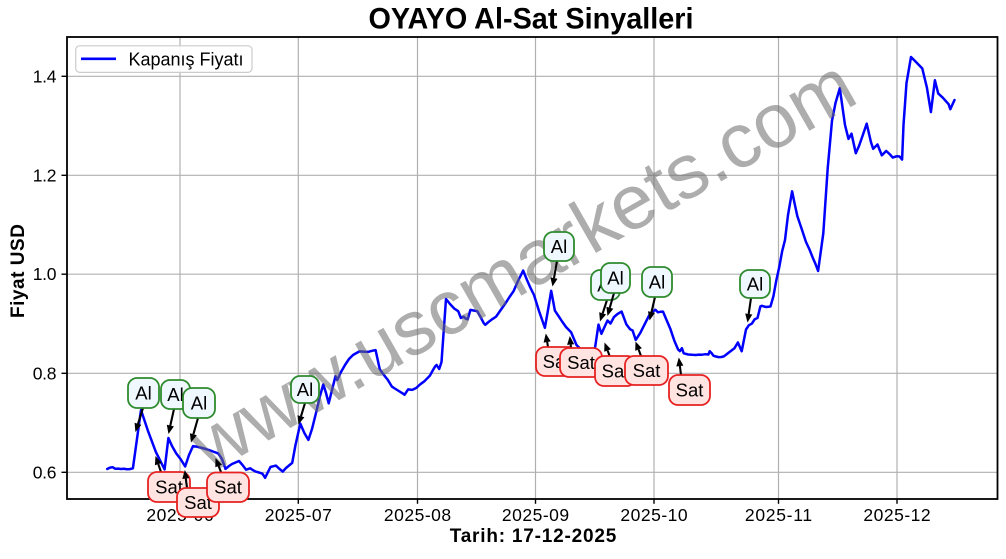  I want to click on svg-text: Kapanış Fiyatı, so click(186, 59).